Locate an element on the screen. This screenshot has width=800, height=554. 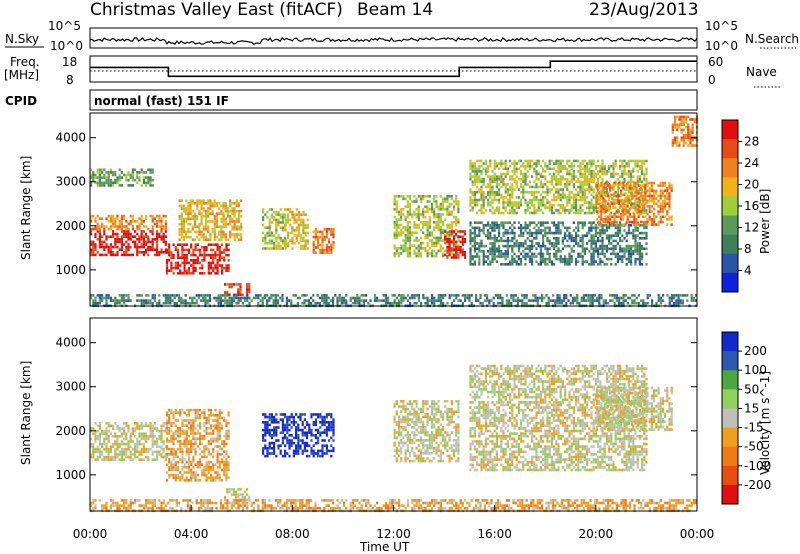
date-label: 23/Aug/2013 is located at coordinates (644, 10).